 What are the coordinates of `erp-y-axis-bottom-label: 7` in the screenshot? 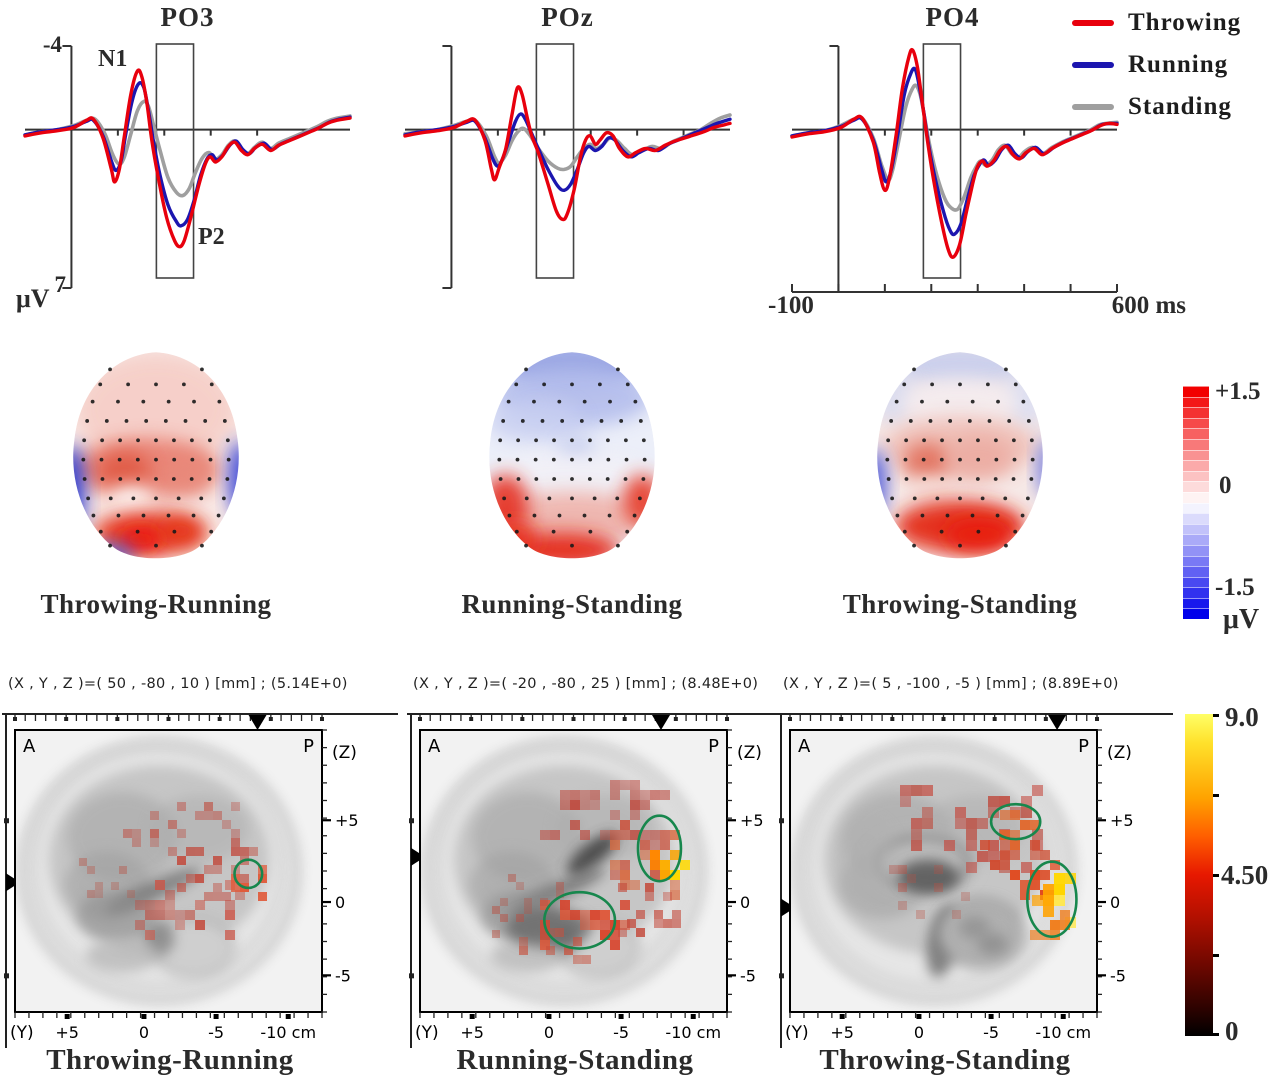 It's located at (60, 284).